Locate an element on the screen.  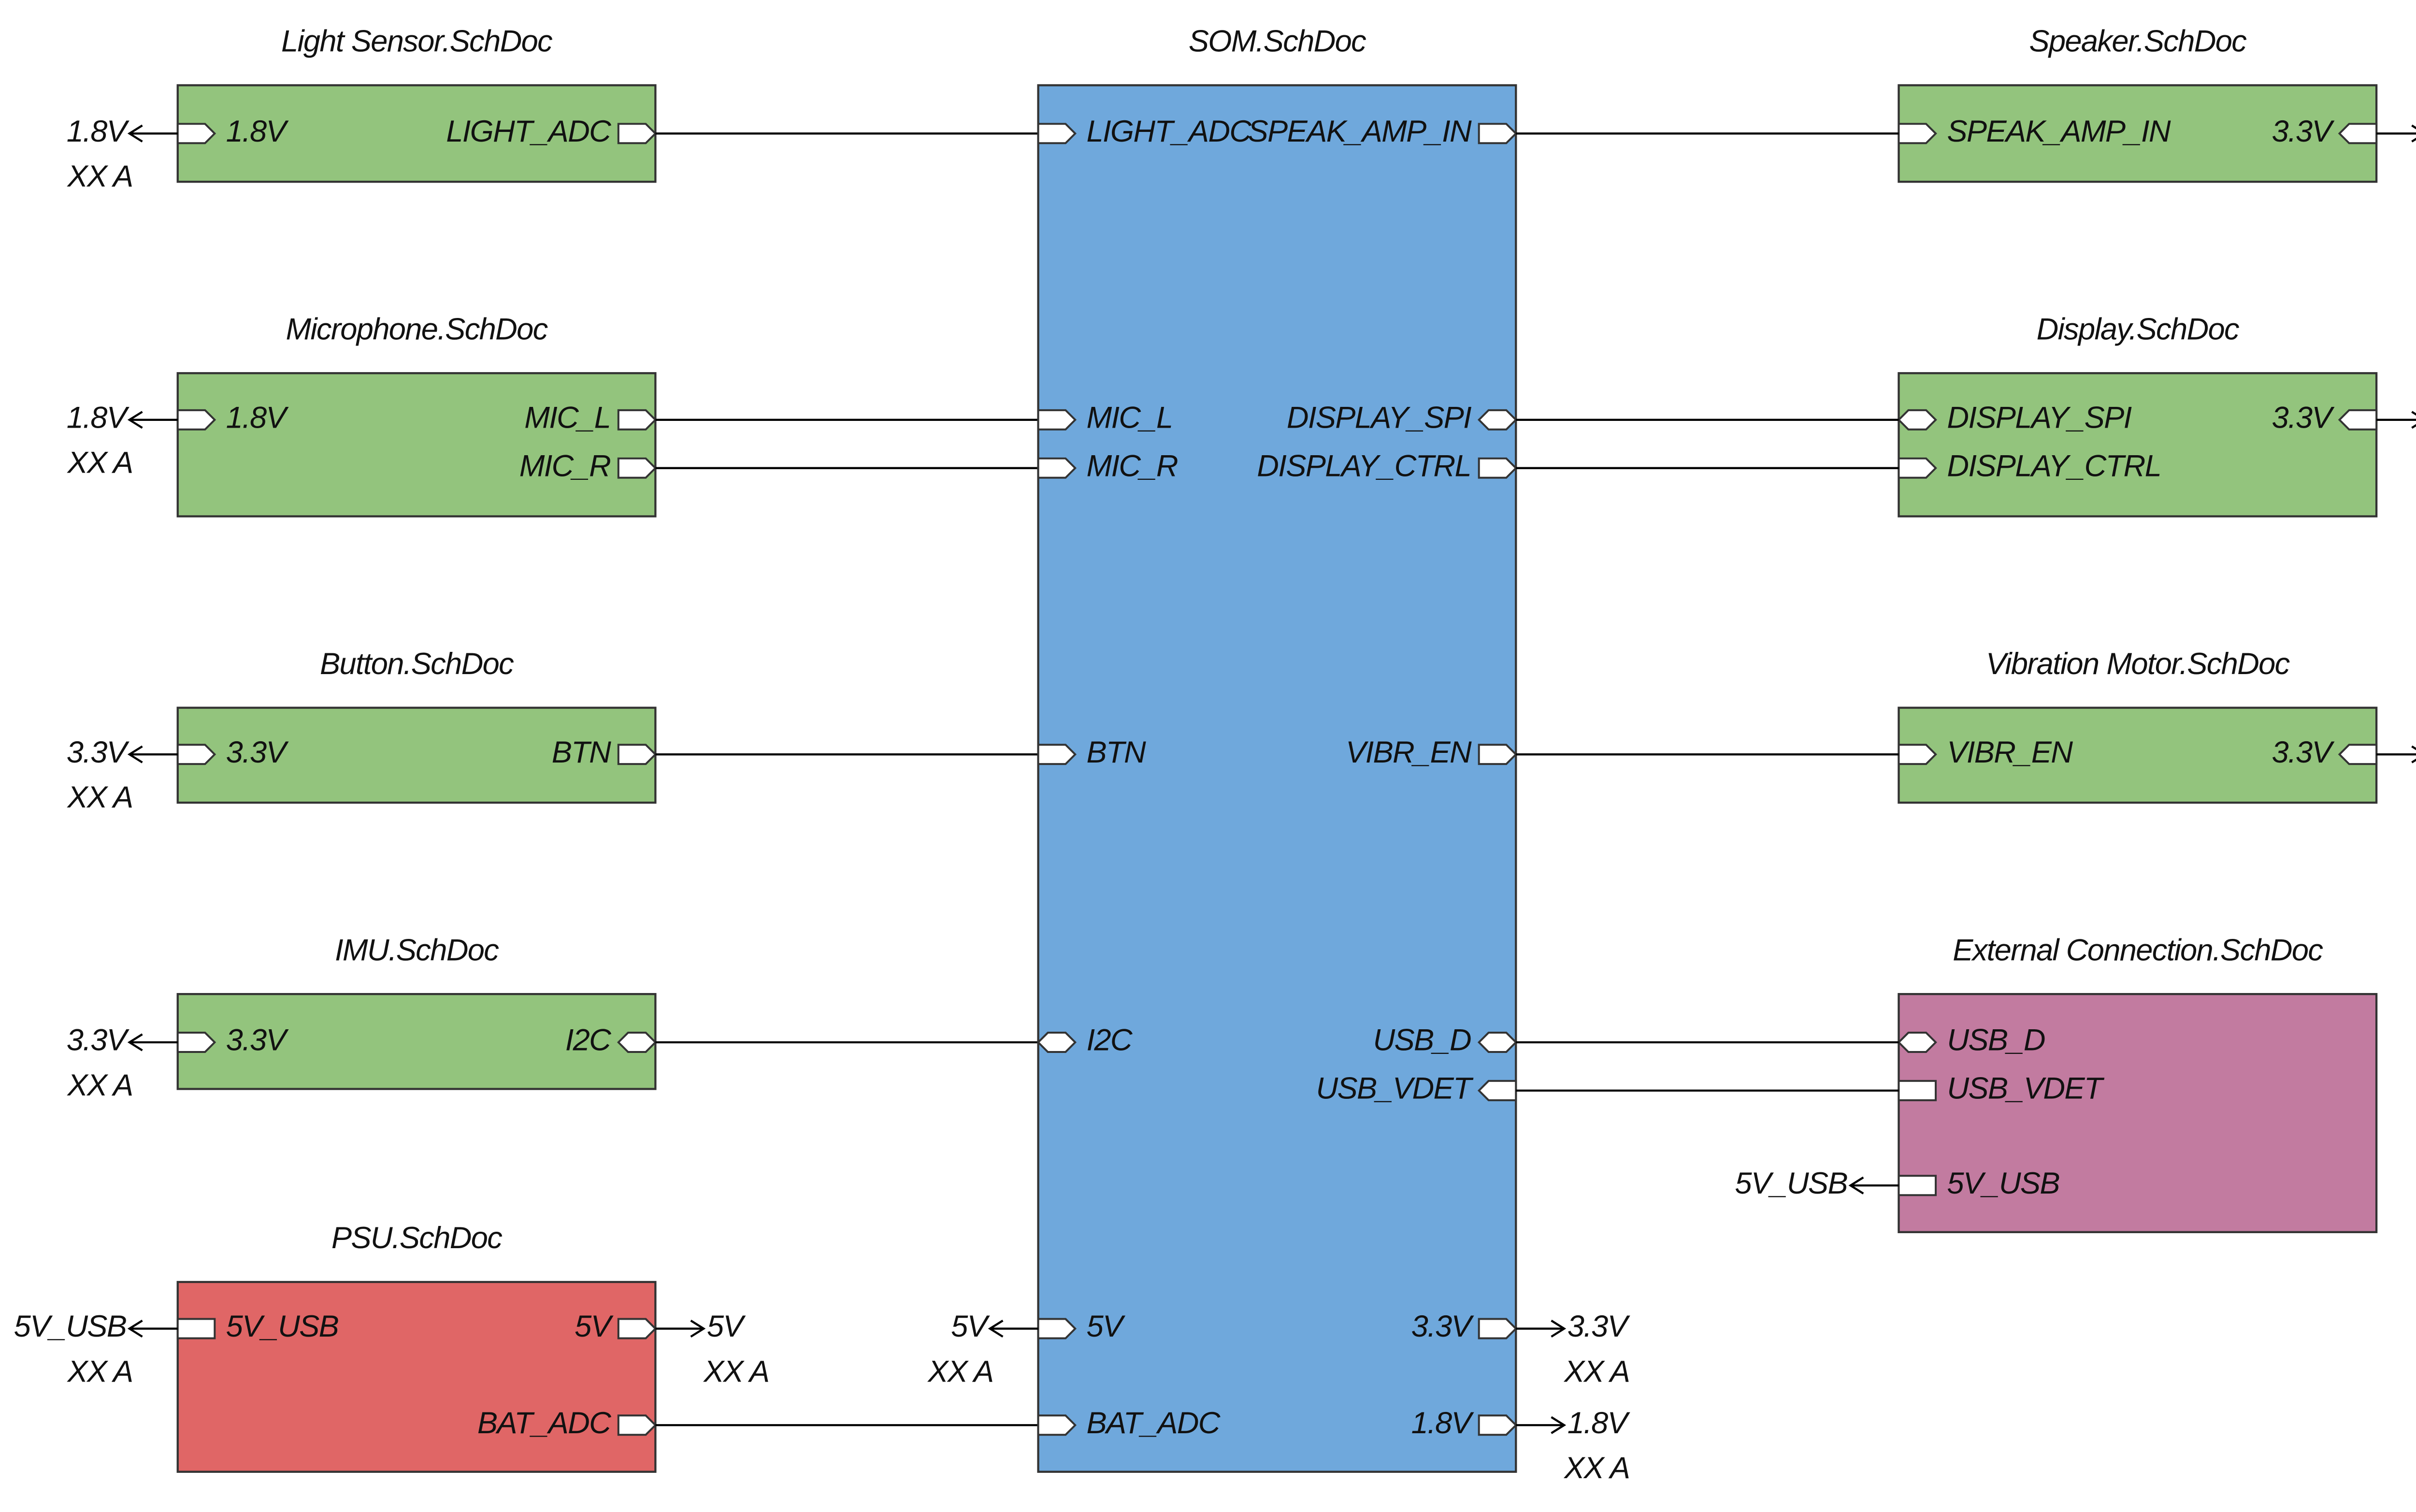
sheet-title: Vibration Motor.SchDoc is located at coordinates (2138, 664).